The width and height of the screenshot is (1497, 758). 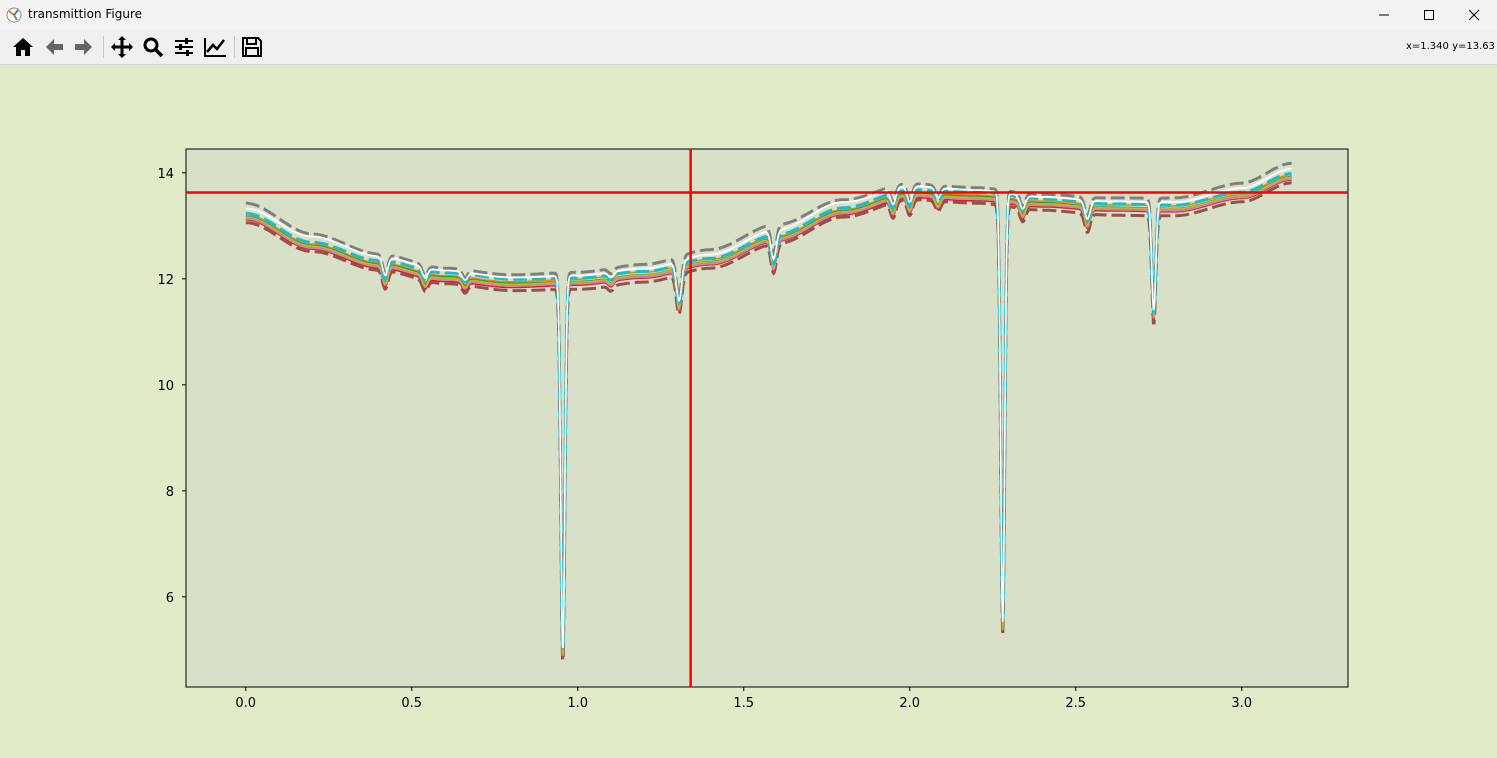 I want to click on maximize-icon, so click(x=1429, y=15).